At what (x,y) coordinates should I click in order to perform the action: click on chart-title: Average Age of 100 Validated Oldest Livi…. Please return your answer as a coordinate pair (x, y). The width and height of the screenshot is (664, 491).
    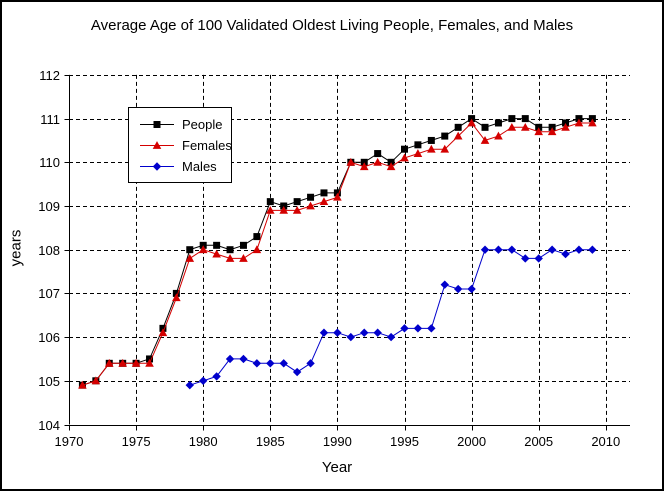
    Looking at the image, I should click on (332, 25).